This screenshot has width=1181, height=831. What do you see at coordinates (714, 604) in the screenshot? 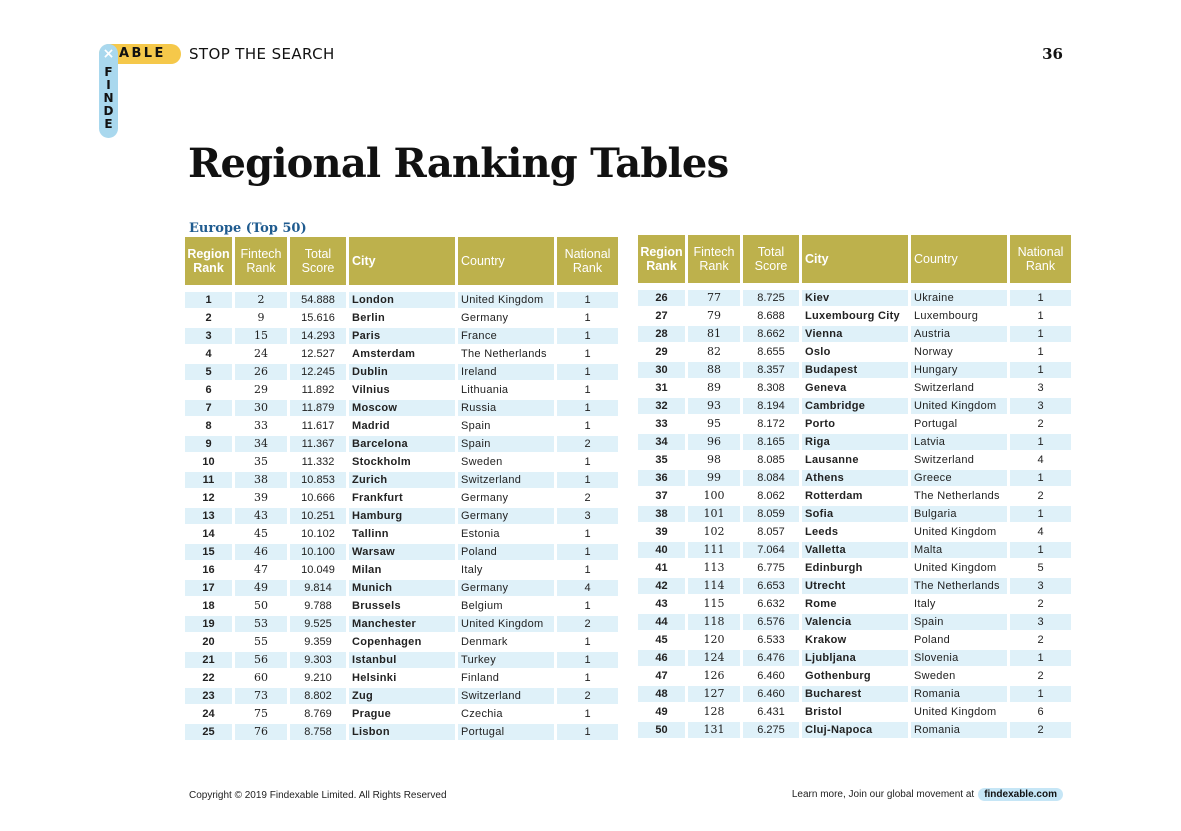
I see `cell-fintech-rank: 115` at bounding box center [714, 604].